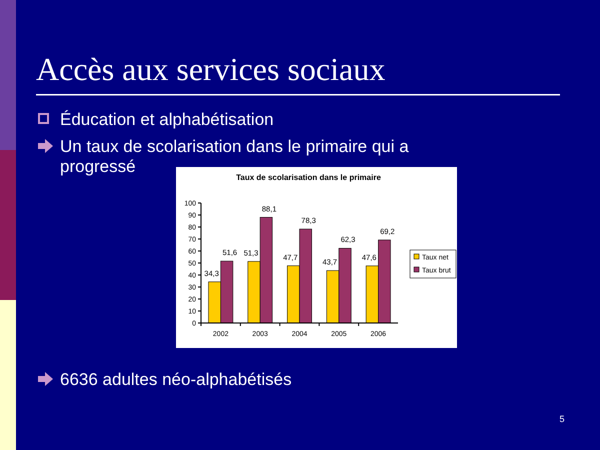 This screenshot has width=600, height=450. Describe the element at coordinates (176, 379) in the screenshot. I see `text: 6636 adultes néo-alphabétisés` at that location.